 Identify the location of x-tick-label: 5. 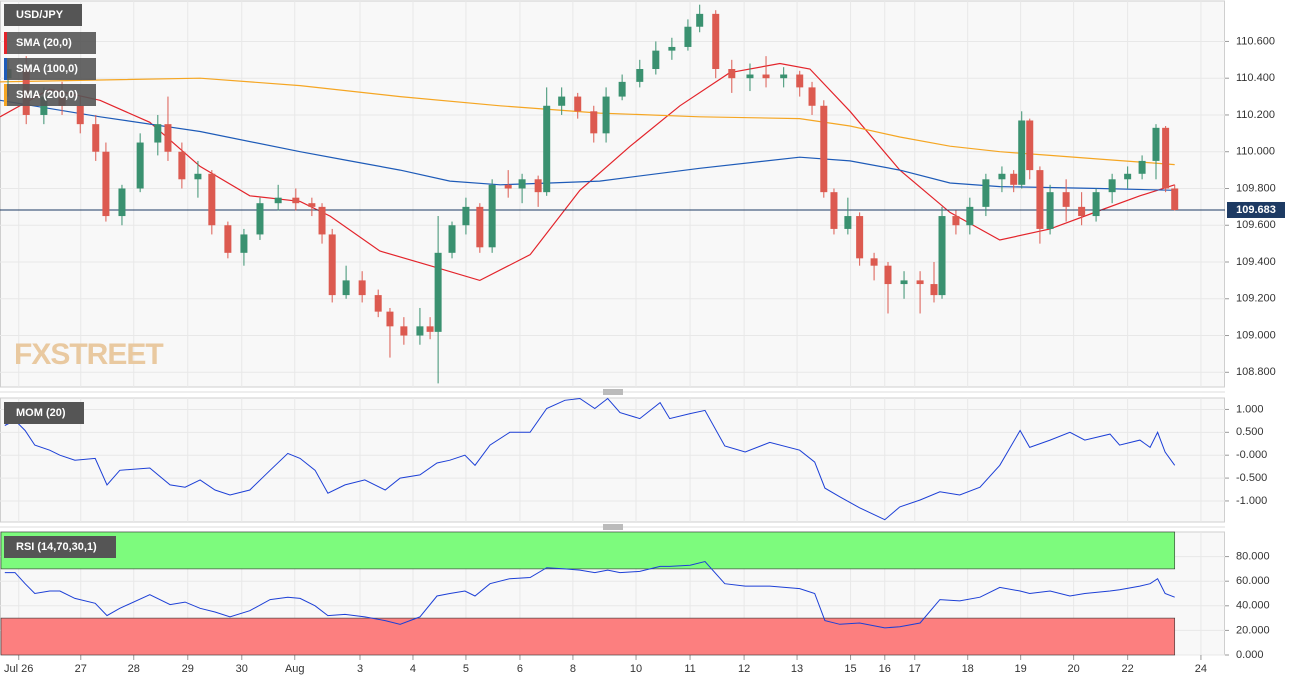
(466, 669).